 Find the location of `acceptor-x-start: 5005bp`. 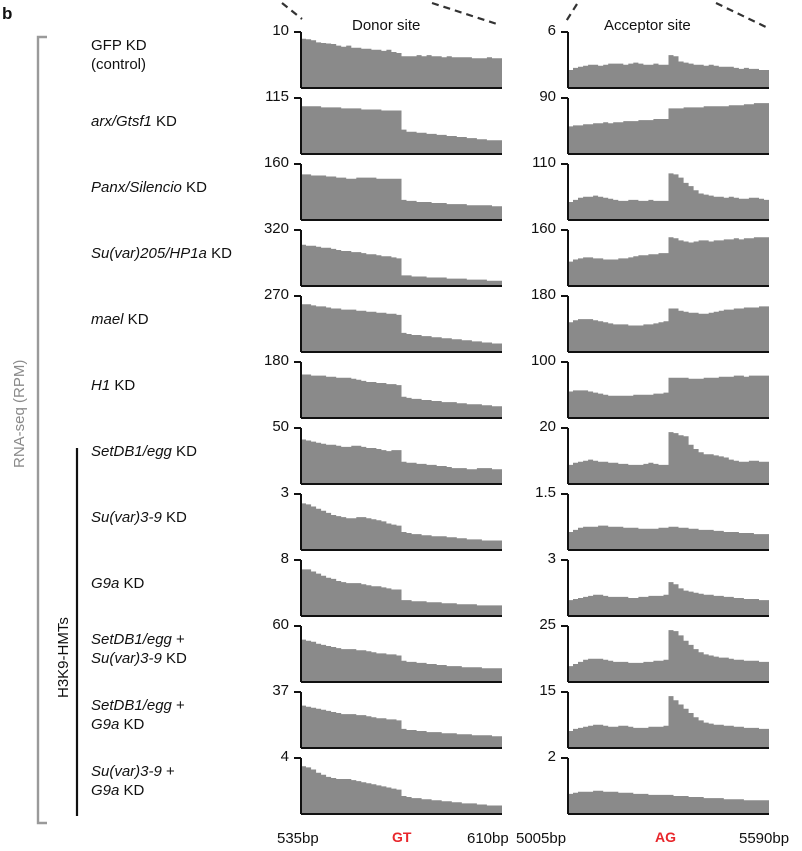

acceptor-x-start: 5005bp is located at coordinates (541, 838).